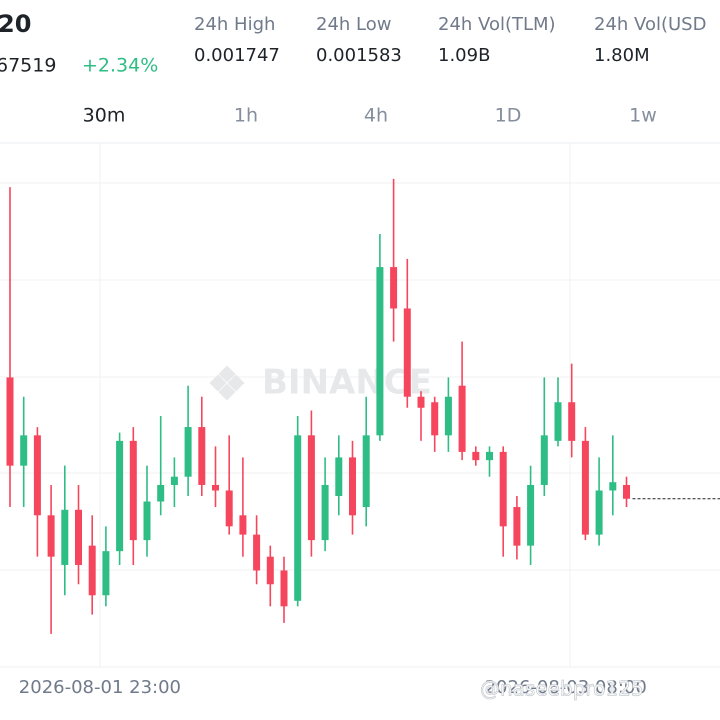  What do you see at coordinates (376, 116) in the screenshot?
I see `interval-tab: 4h` at bounding box center [376, 116].